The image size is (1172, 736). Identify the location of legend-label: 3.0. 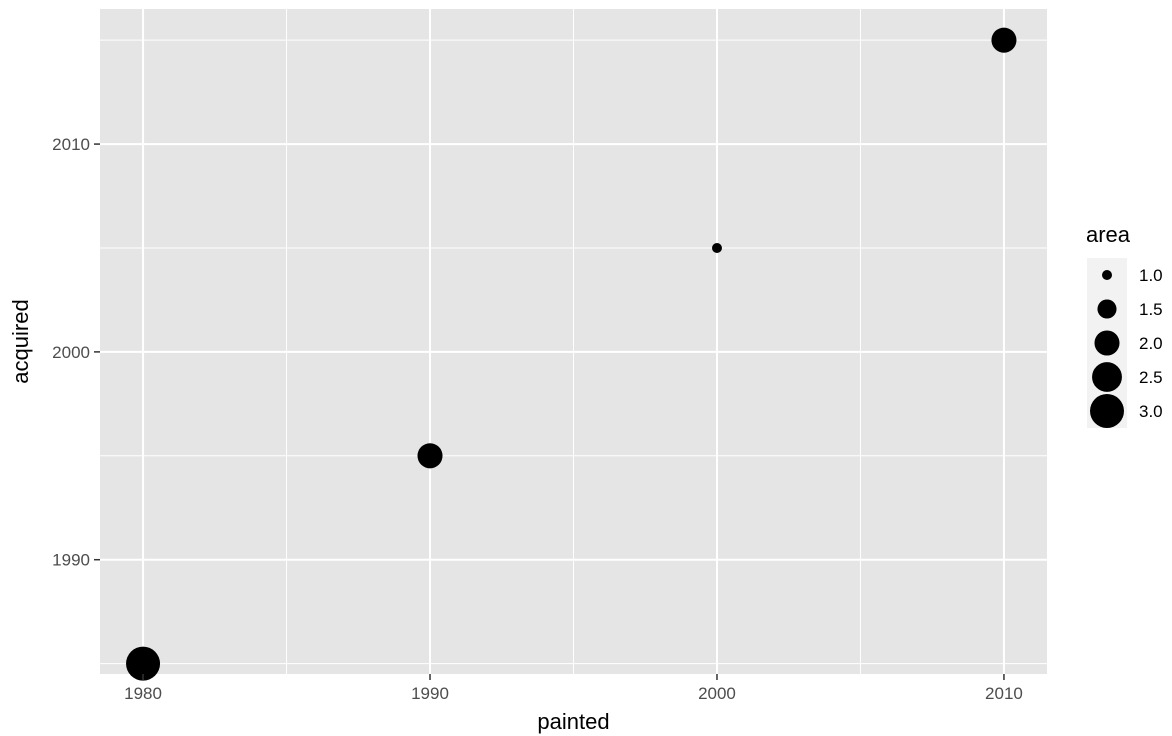
(1151, 411).